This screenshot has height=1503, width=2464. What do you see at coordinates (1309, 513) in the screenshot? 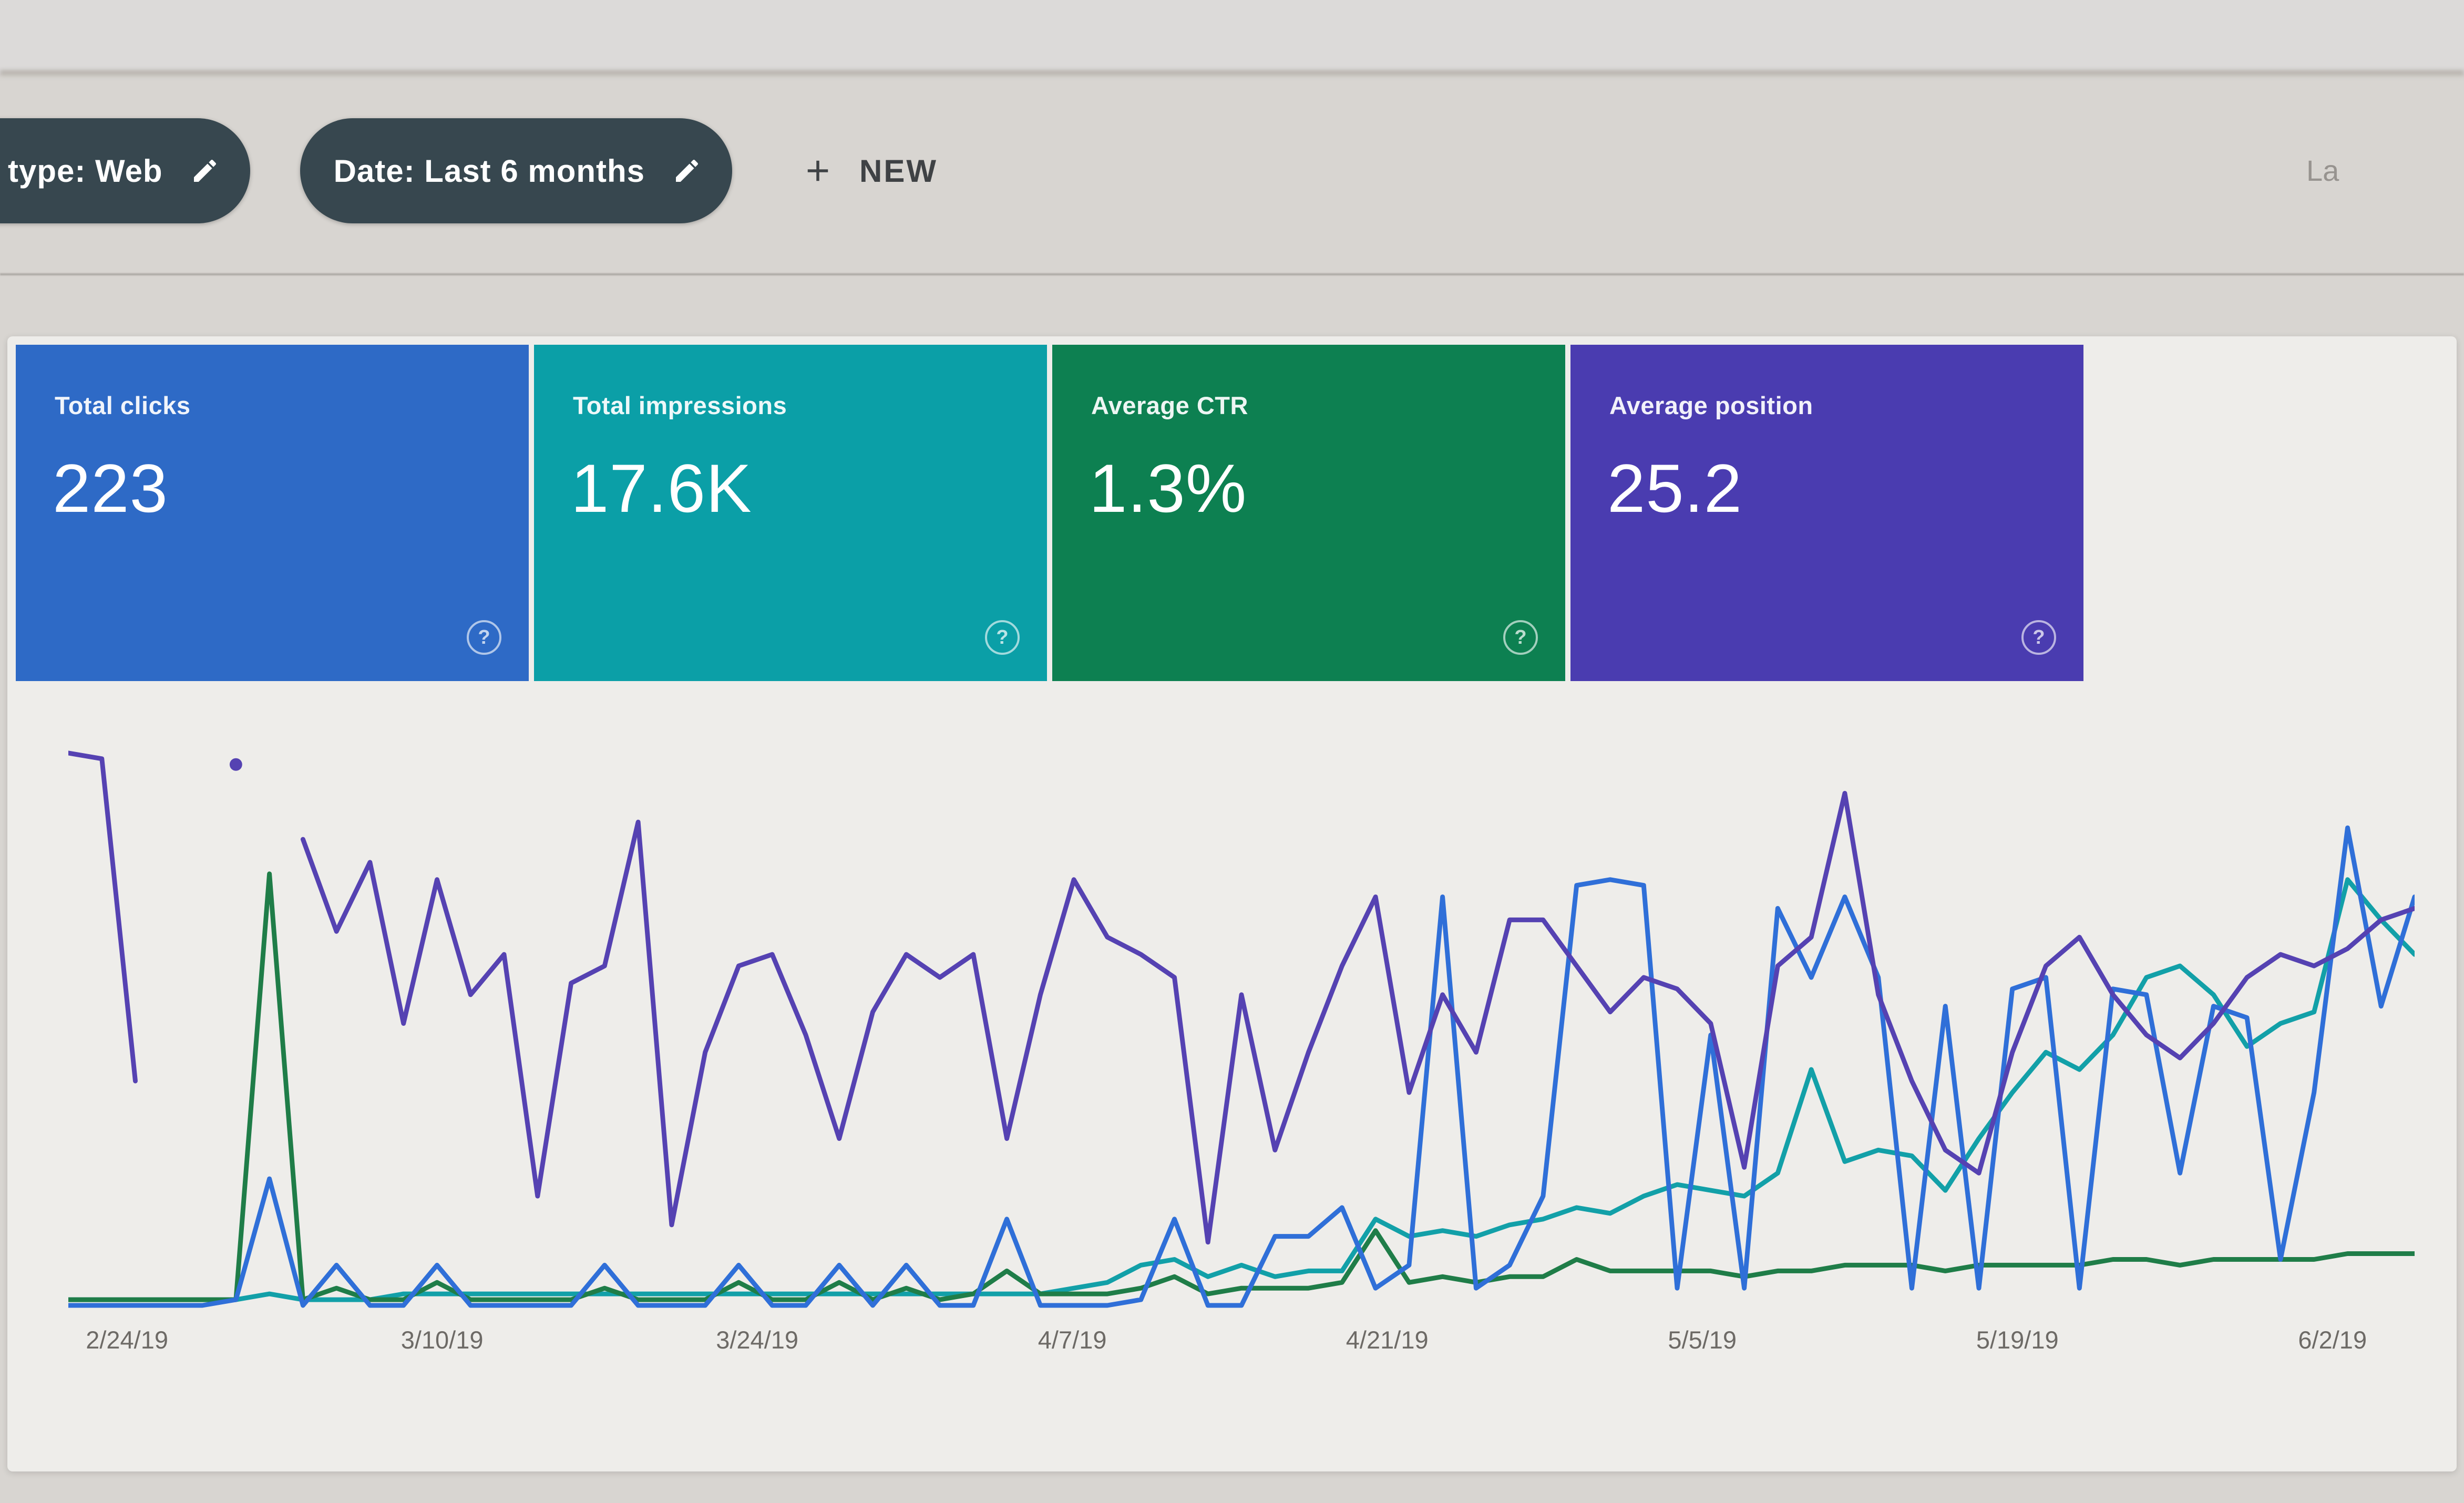
I see `metric-card-average-ctr: Average CTR 1.3% ?` at bounding box center [1309, 513].